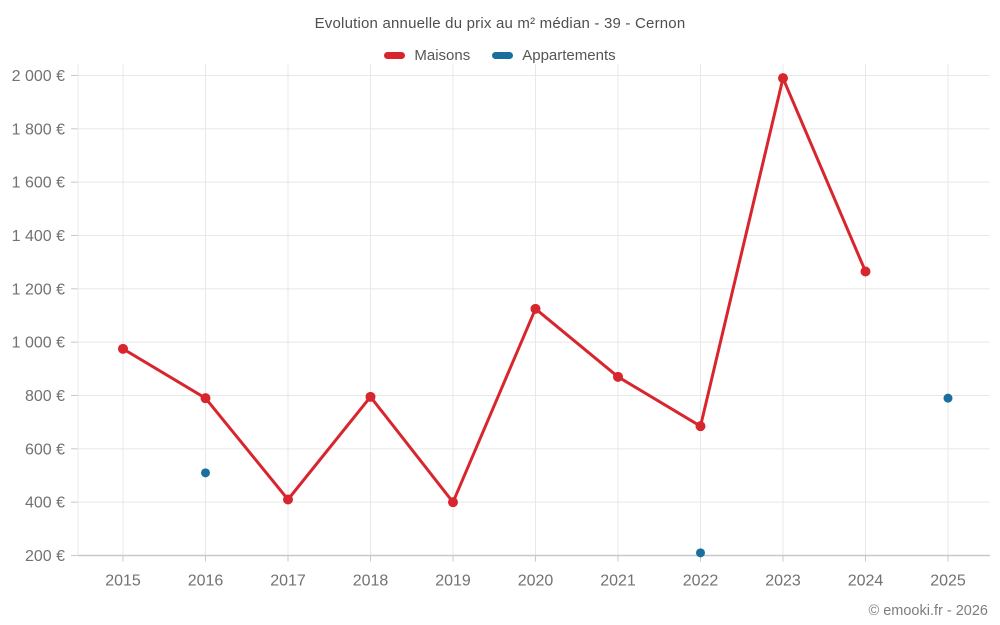 The width and height of the screenshot is (1000, 625). I want to click on svg-text: 2015, so click(123, 581).